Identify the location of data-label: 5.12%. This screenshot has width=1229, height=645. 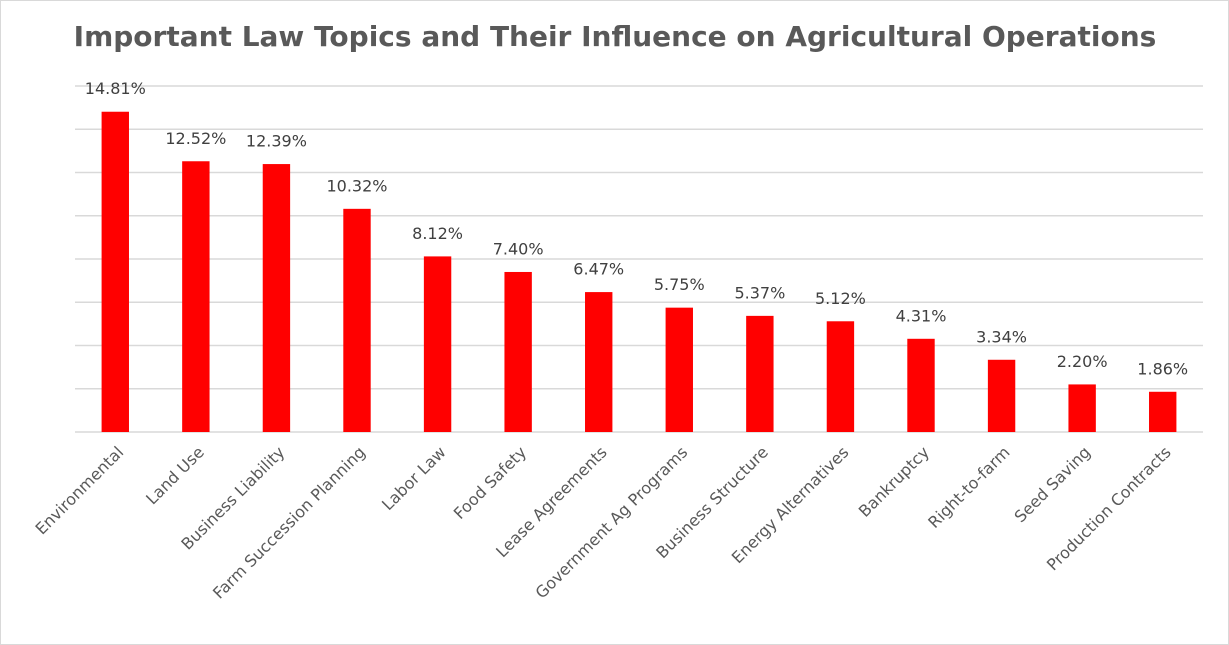
(840, 298).